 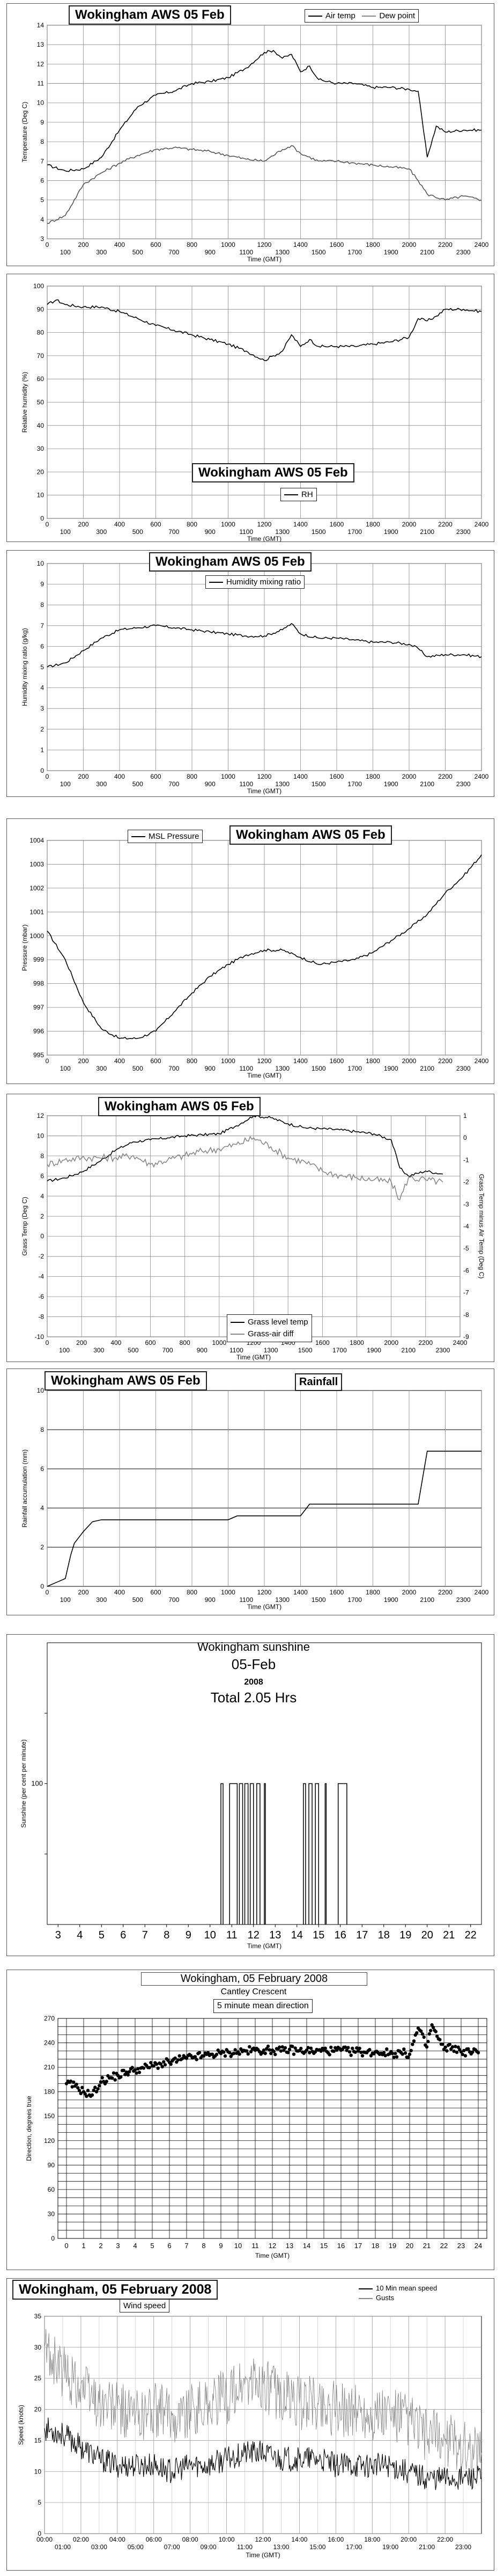 I want to click on x-tick-label: 1400, so click(x=301, y=776).